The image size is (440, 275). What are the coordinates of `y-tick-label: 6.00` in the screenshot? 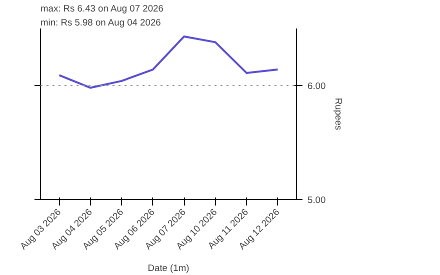 It's located at (317, 86).